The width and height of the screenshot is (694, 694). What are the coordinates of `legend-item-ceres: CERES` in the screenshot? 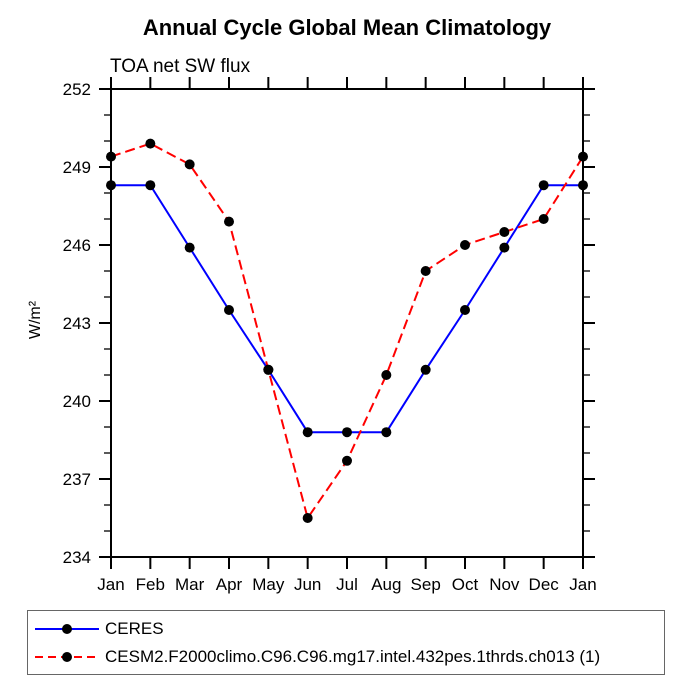 It's located at (348, 629).